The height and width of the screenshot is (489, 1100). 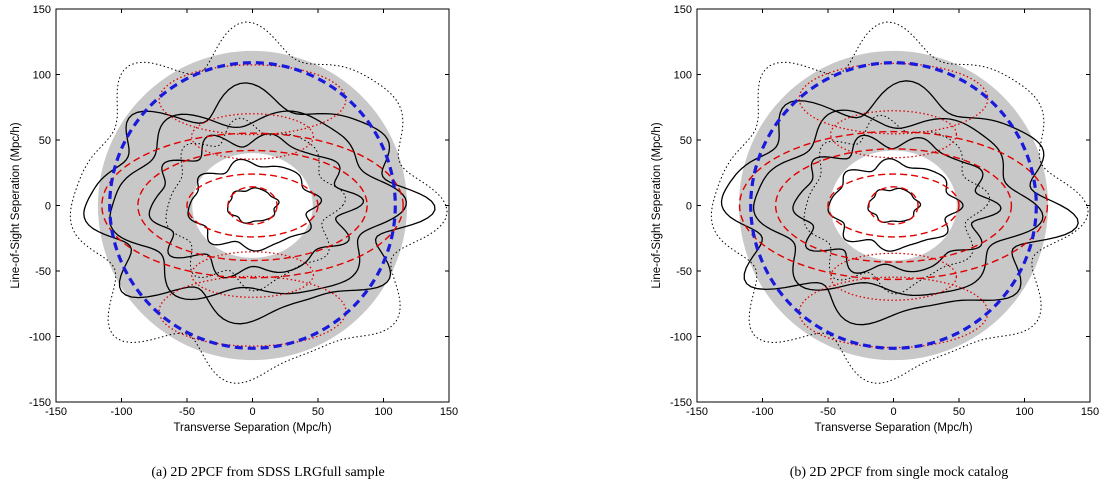 I want to click on y-tick-label-b-3: 0, so click(x=689, y=207).